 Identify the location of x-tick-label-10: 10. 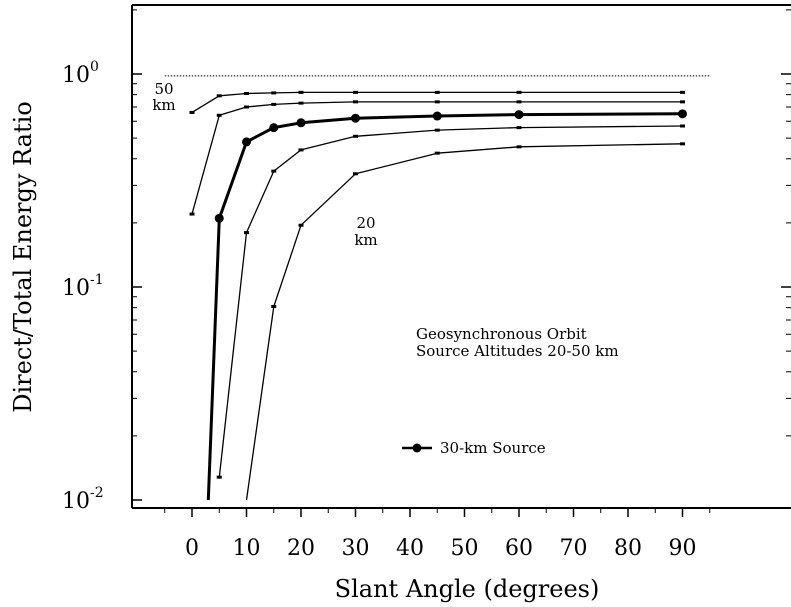
(247, 548).